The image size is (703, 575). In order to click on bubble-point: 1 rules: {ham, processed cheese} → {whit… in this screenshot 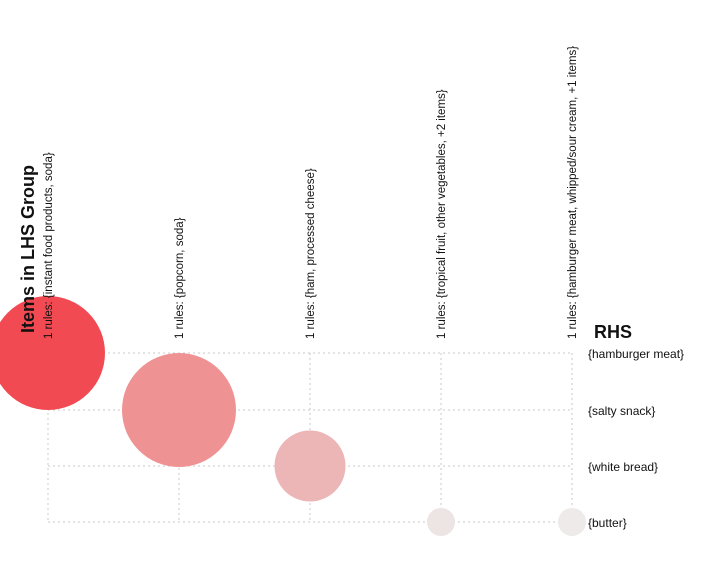, I will do `click(310, 466)`.